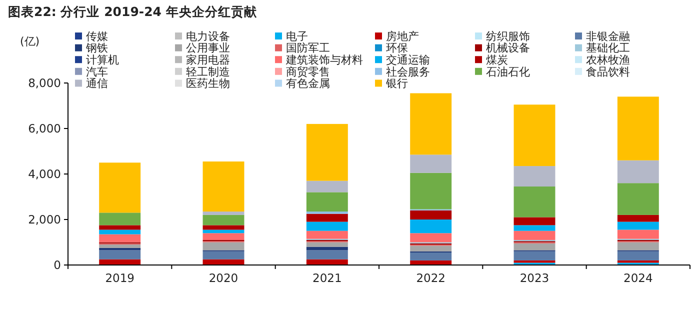  Describe the element at coordinates (97, 36) in the screenshot. I see `legend-label: 传媒` at that location.